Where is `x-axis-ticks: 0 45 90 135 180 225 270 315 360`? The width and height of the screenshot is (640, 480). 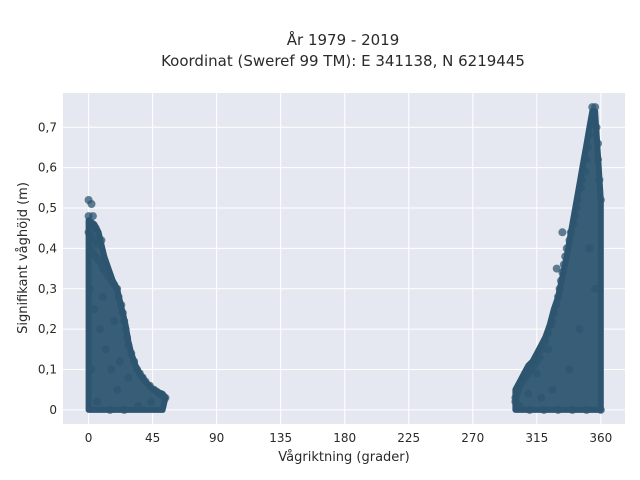
x-axis-ticks: 0 45 90 135 180 225 270 315 360 is located at coordinates (348, 438).